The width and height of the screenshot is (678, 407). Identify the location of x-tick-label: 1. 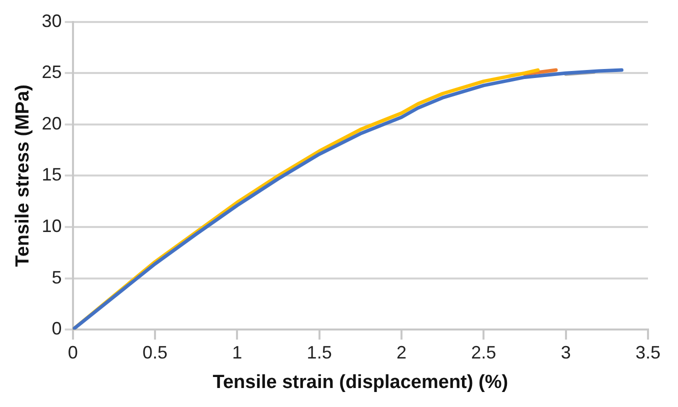
(237, 352).